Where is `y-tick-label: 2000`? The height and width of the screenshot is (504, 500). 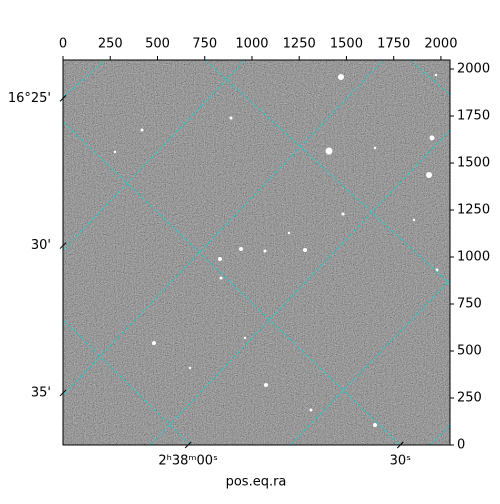
y-tick-label: 2000 is located at coordinates (473, 69).